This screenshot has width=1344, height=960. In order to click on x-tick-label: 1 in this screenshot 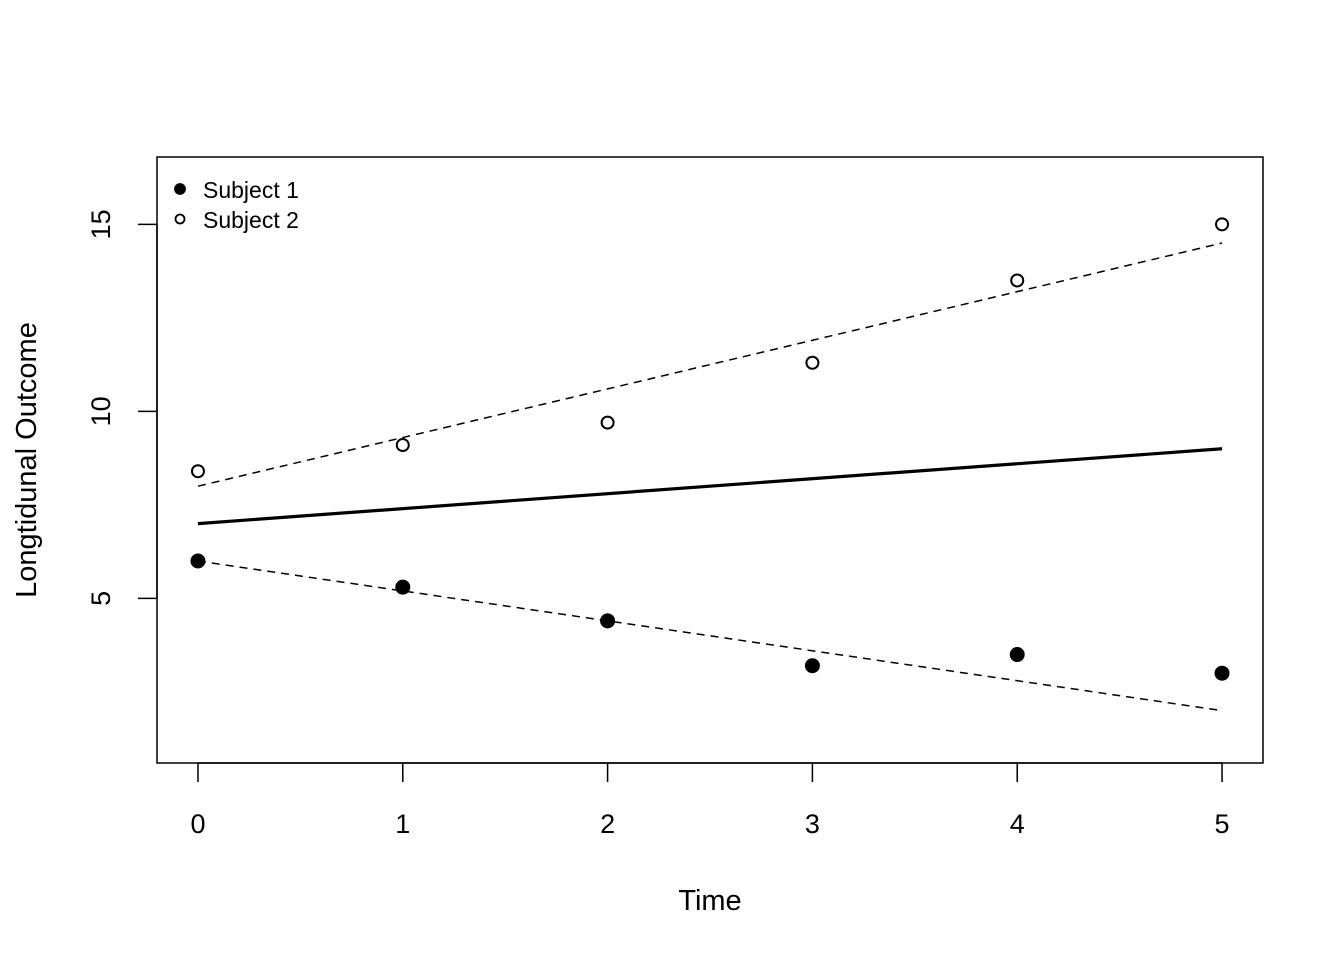, I will do `click(402, 824)`.